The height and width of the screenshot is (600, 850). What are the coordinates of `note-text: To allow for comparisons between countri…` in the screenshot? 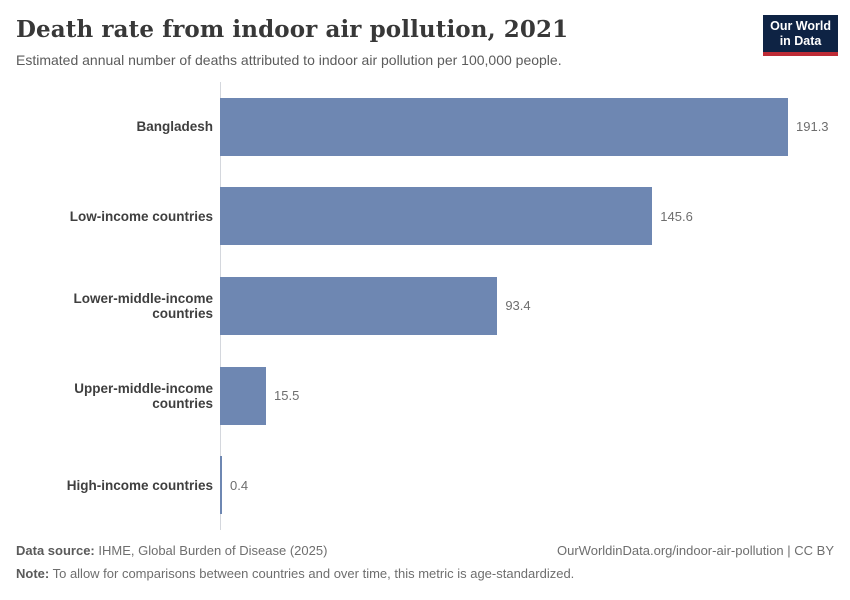 It's located at (312, 573).